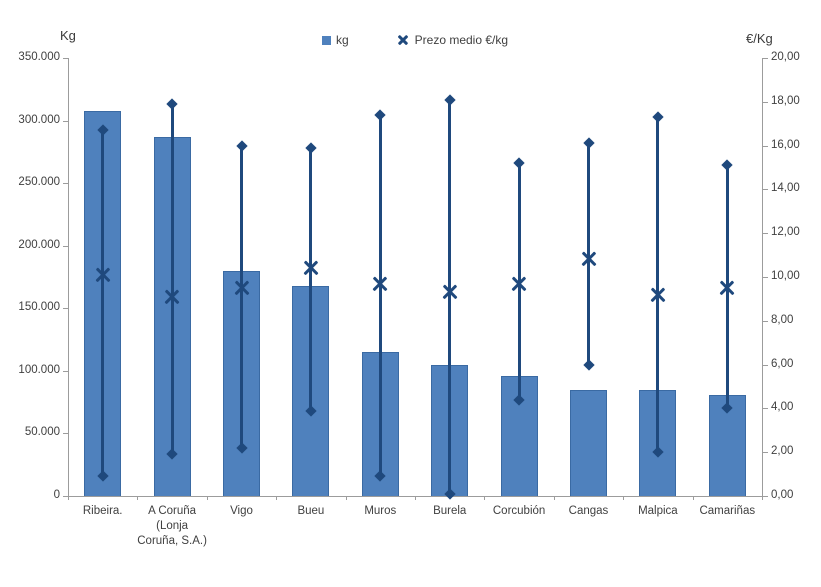 This screenshot has width=821, height=587. Describe the element at coordinates (450, 511) in the screenshot. I see `category-label: Burela` at that location.